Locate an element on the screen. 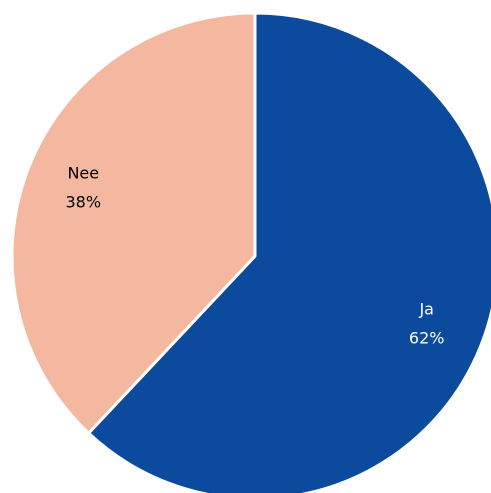 The height and width of the screenshot is (493, 491). slice-label: Nee is located at coordinates (83, 173).